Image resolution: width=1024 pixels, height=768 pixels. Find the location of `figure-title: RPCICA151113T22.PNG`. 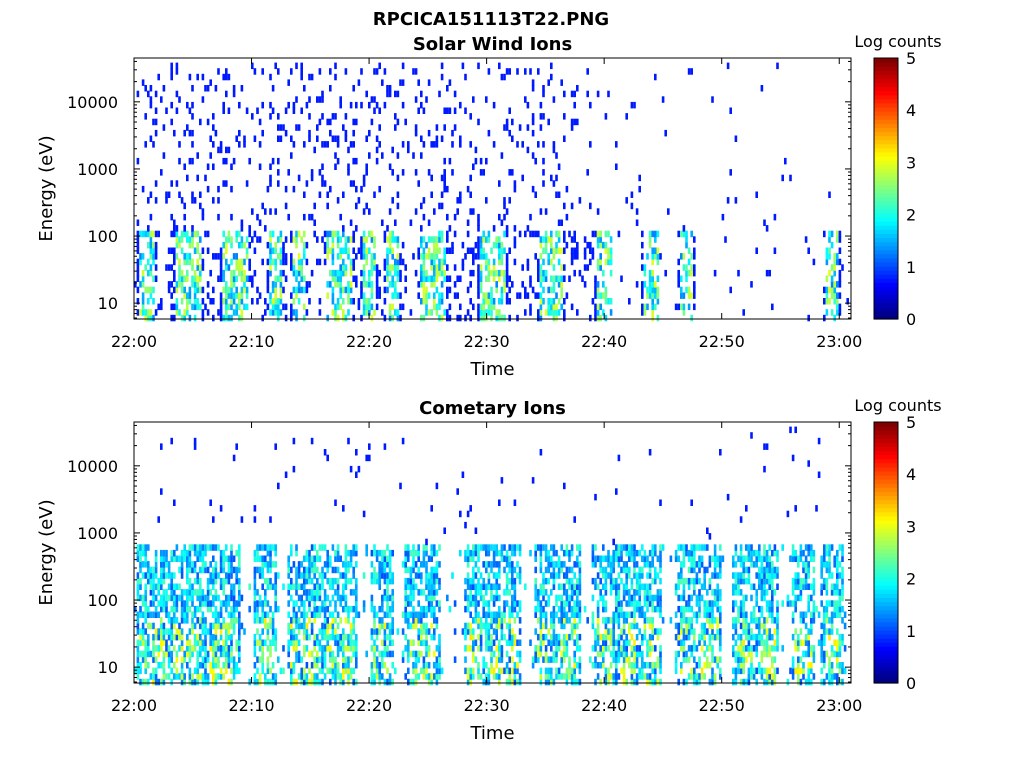

figure-title: RPCICA151113T22.PNG is located at coordinates (491, 19).